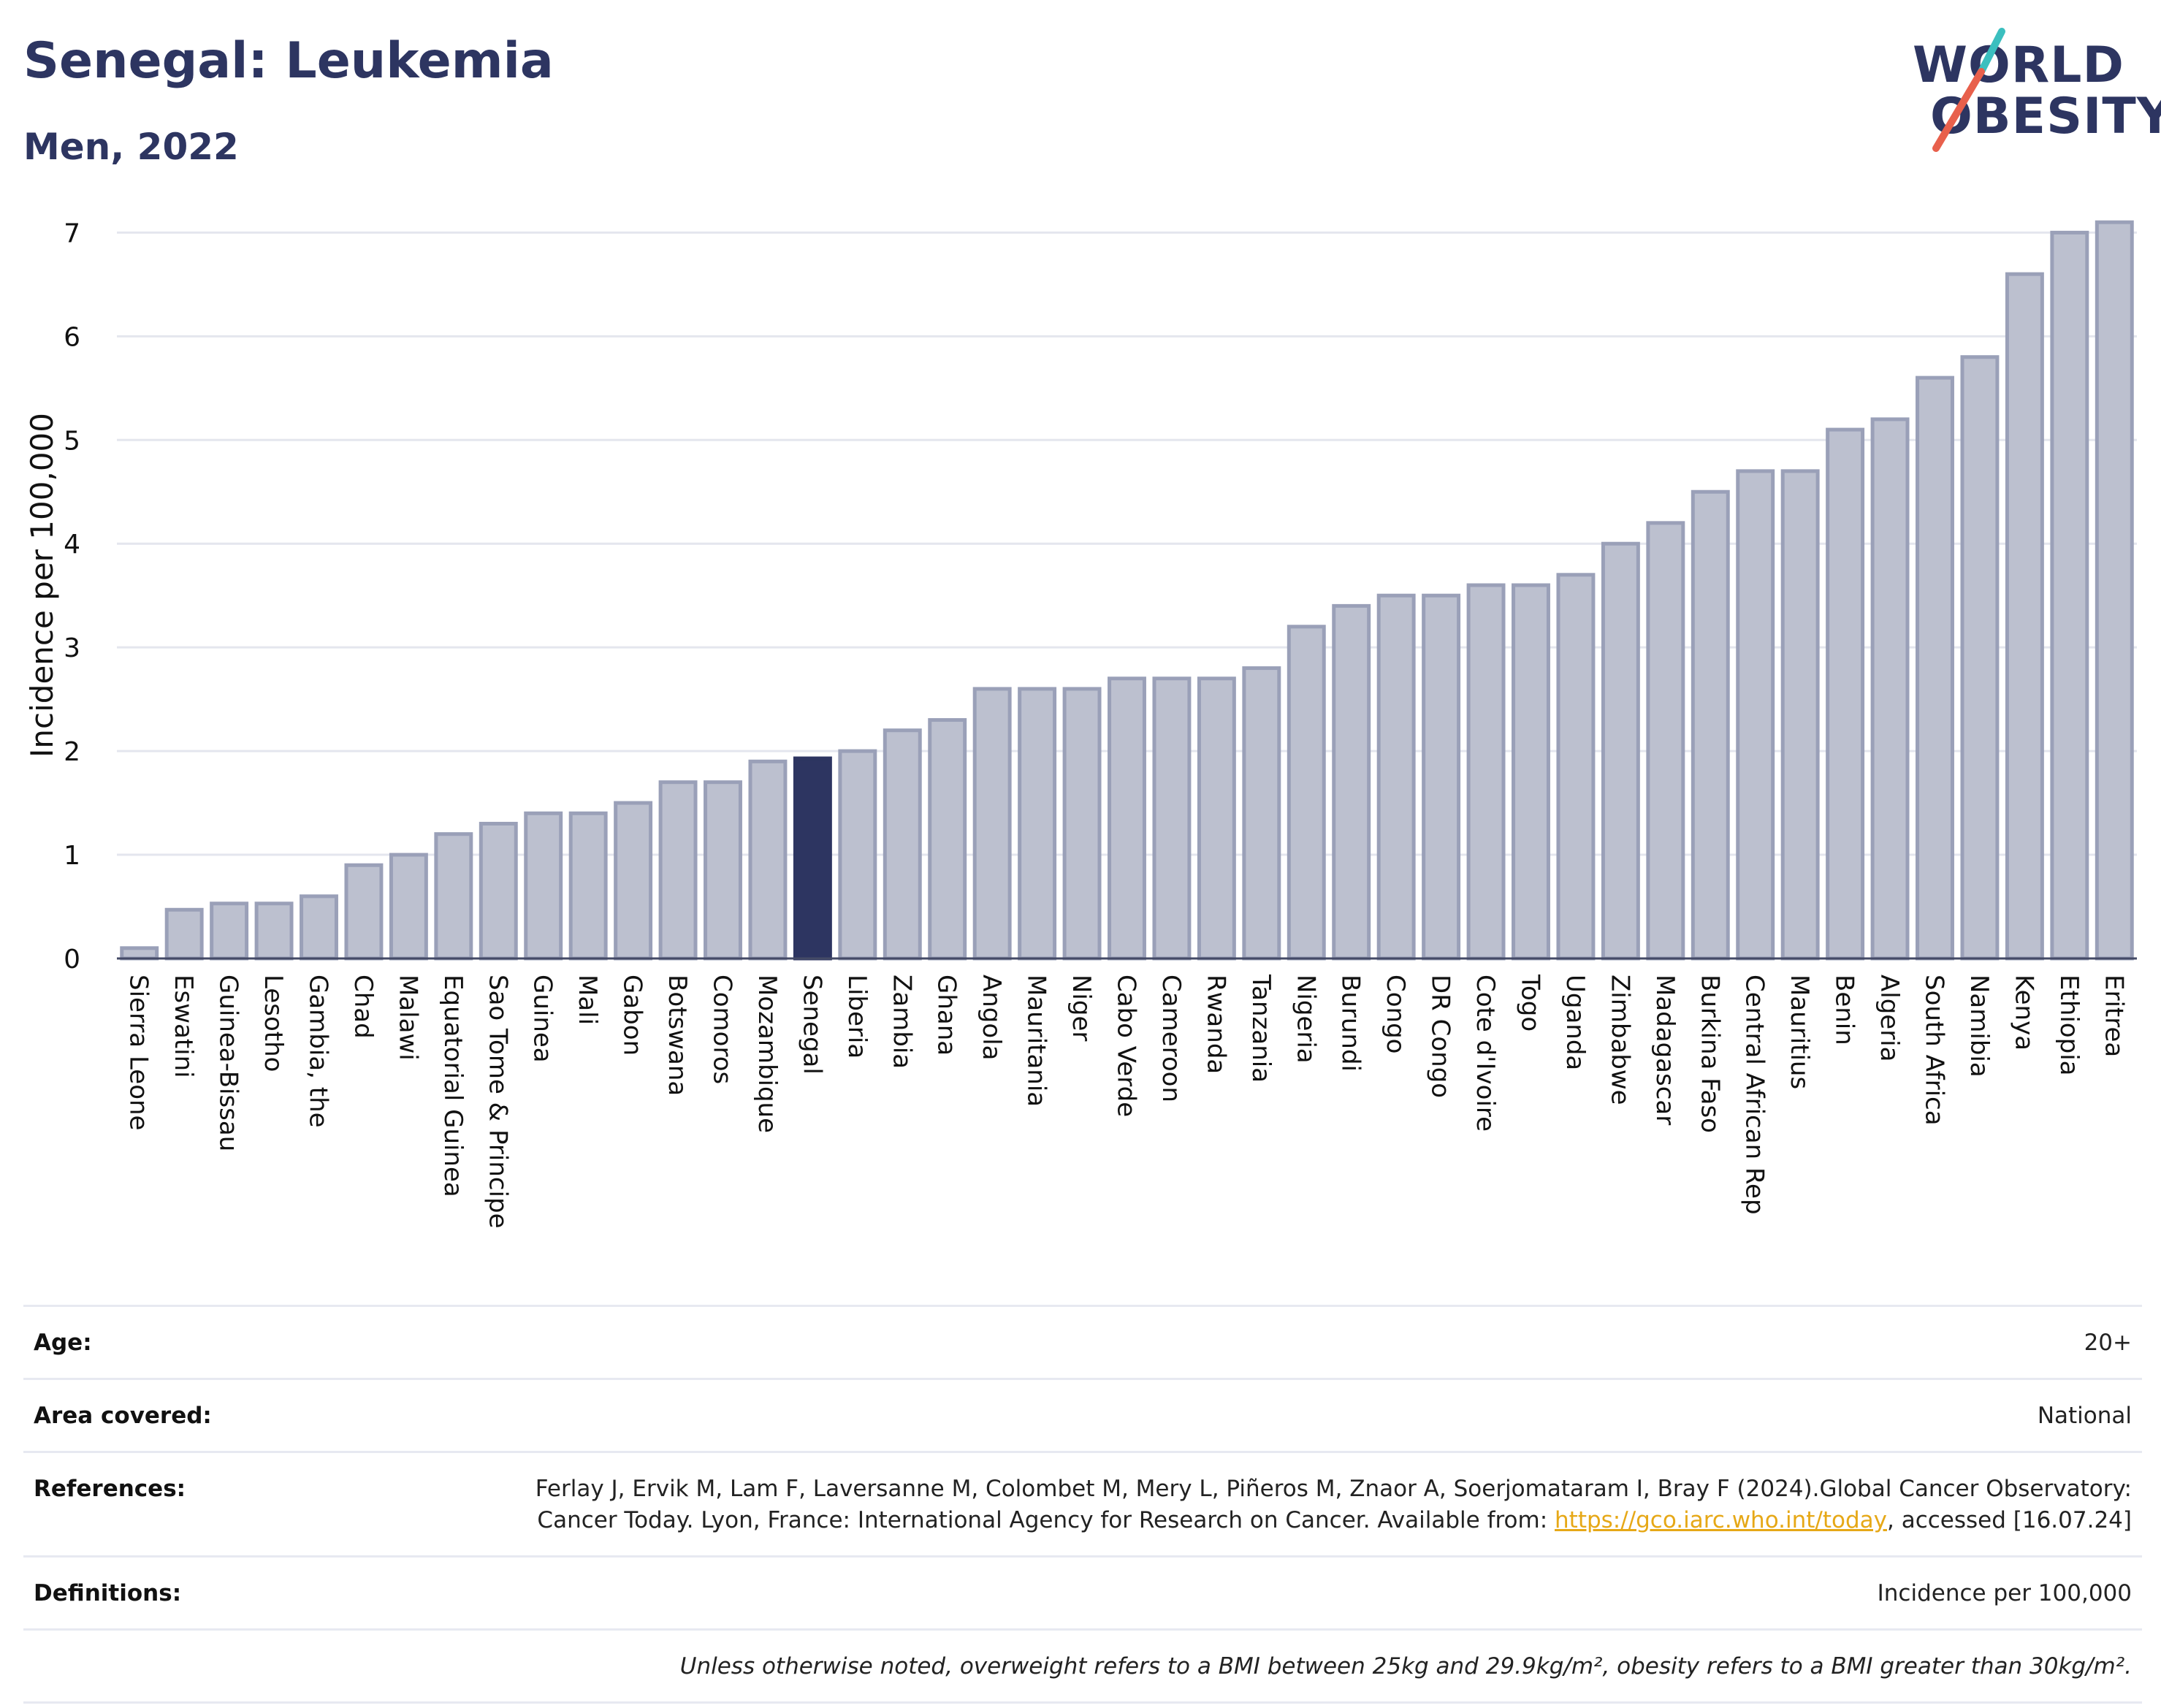 The width and height of the screenshot is (2161, 1708). What do you see at coordinates (1440, 1036) in the screenshot?
I see `x-tick-label: DR Congo` at bounding box center [1440, 1036].